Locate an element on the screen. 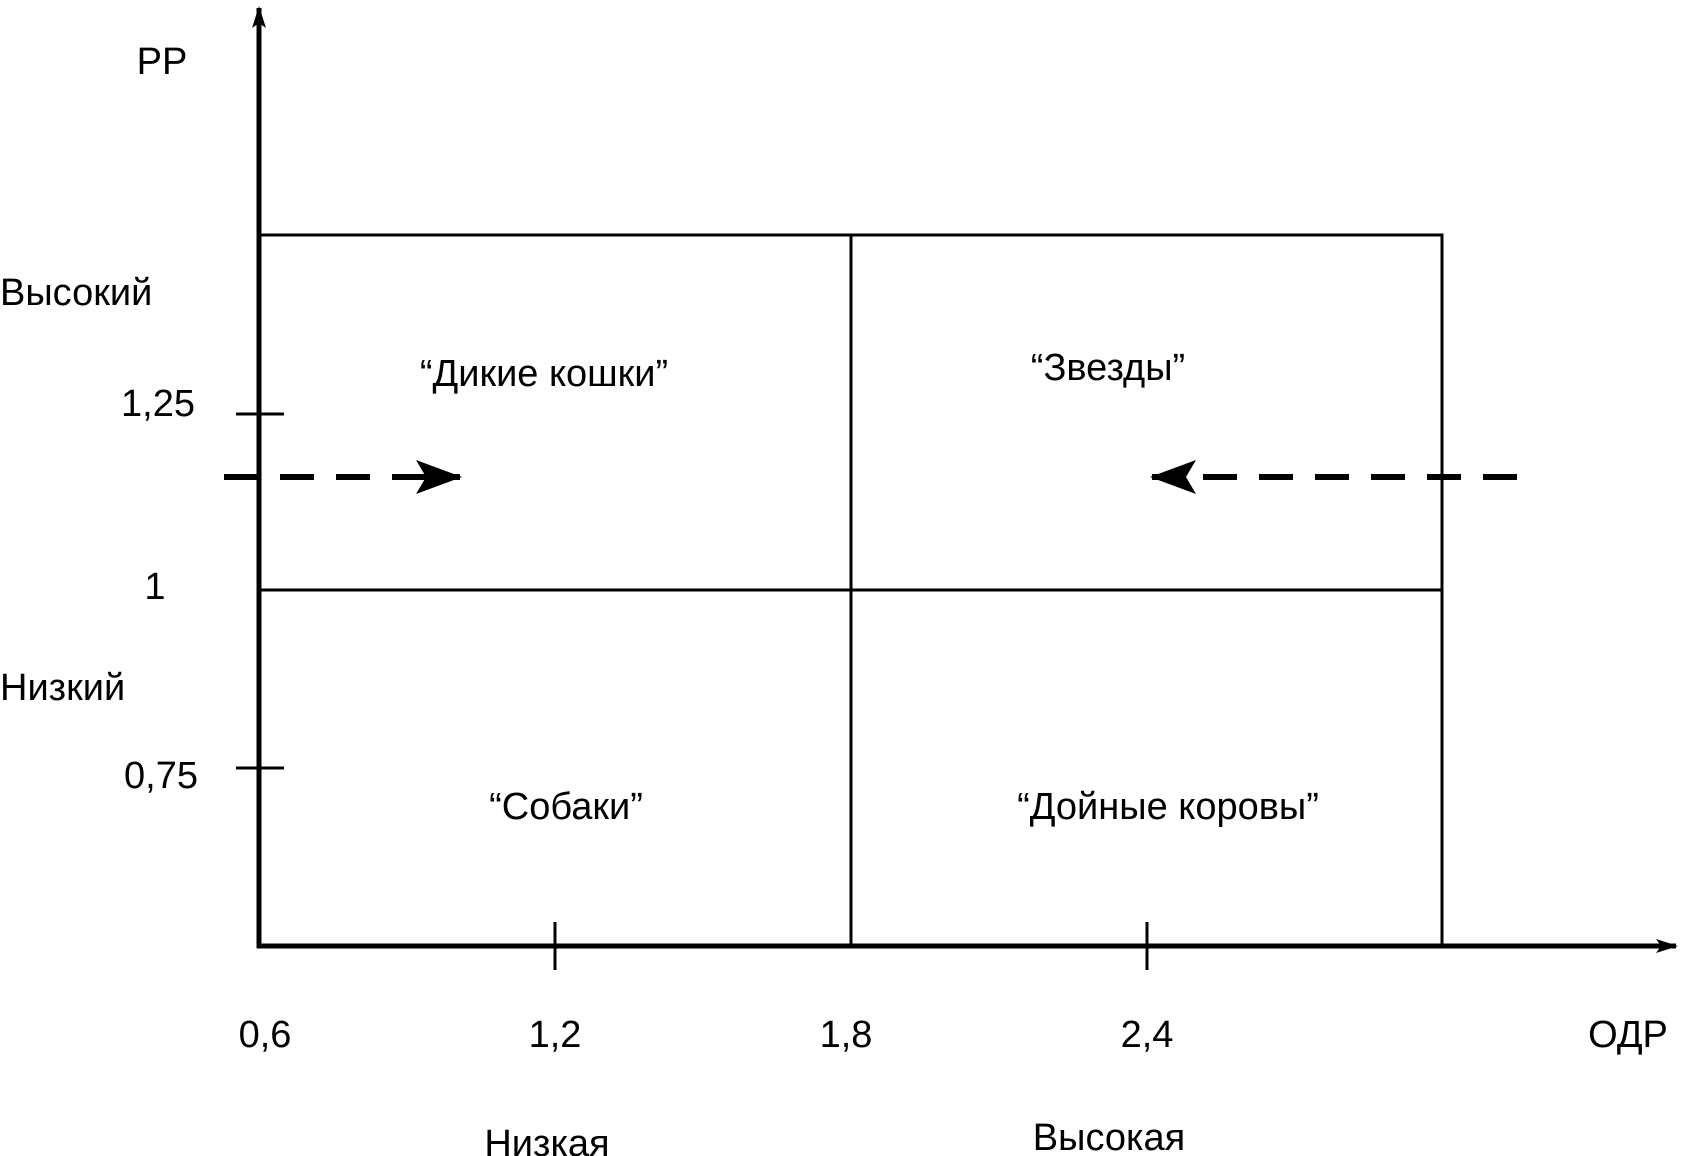  y-axis-high-label: Высокий is located at coordinates (76, 293).